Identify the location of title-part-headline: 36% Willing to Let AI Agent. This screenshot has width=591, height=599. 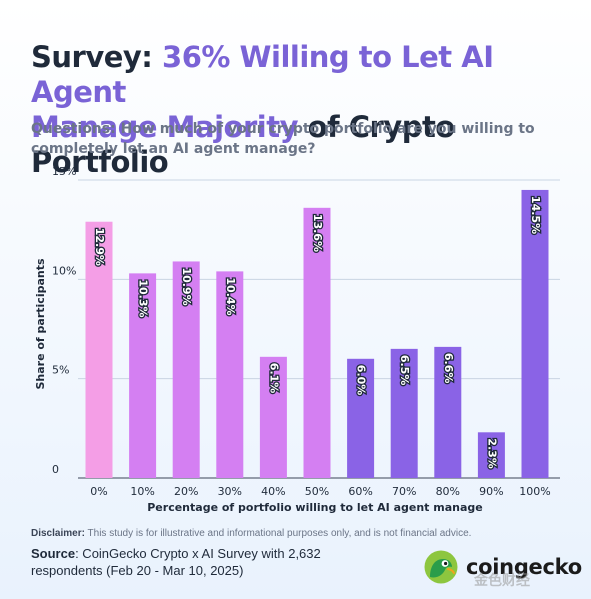
(262, 74).